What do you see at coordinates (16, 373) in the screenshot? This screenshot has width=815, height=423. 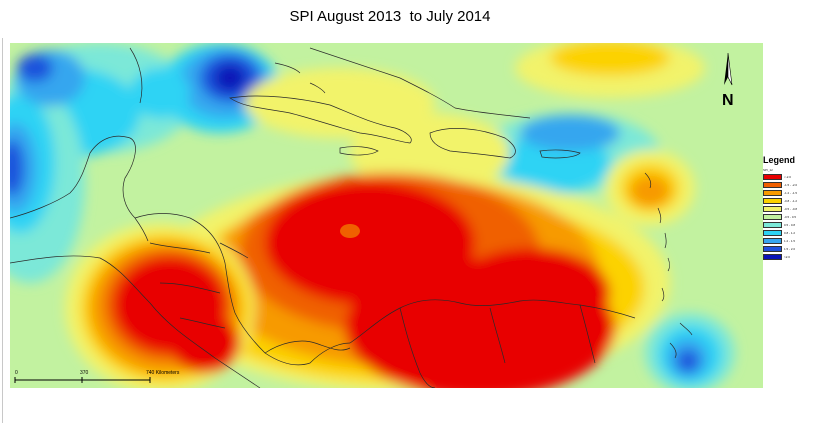 I see `scale-label-0: 0` at bounding box center [16, 373].